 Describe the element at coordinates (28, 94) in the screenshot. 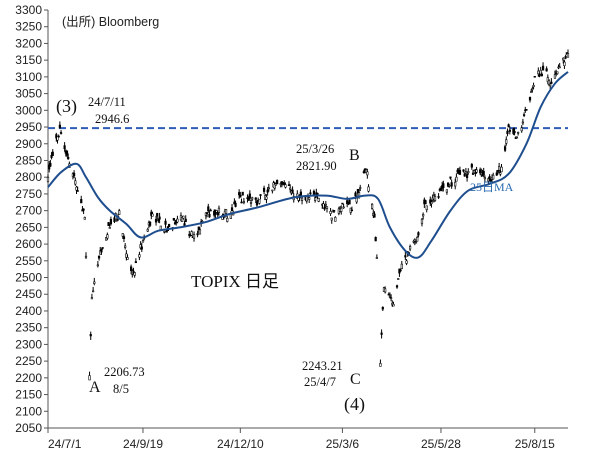

I see `y-tick-label: 3050` at that location.